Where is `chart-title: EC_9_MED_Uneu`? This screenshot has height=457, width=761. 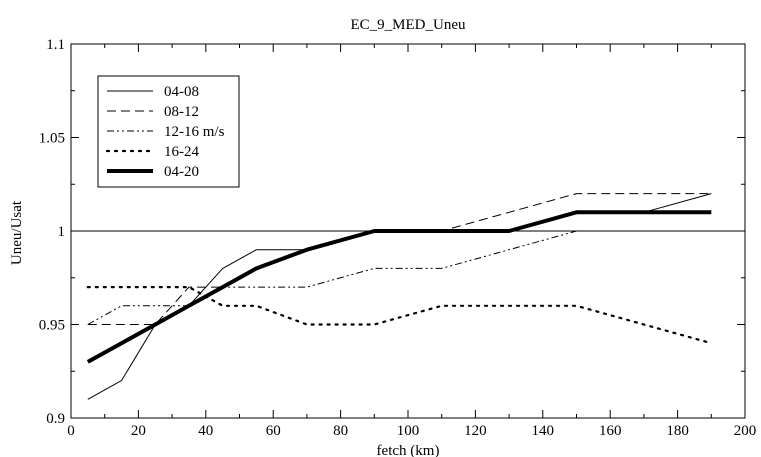 chart-title: EC_9_MED_Uneu is located at coordinates (408, 25).